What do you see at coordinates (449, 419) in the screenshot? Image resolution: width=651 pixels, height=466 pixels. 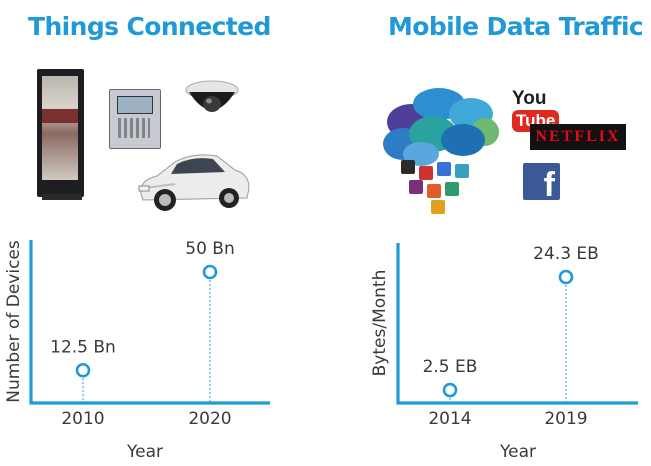 I see `x-tick-label: 2014` at bounding box center [449, 419].